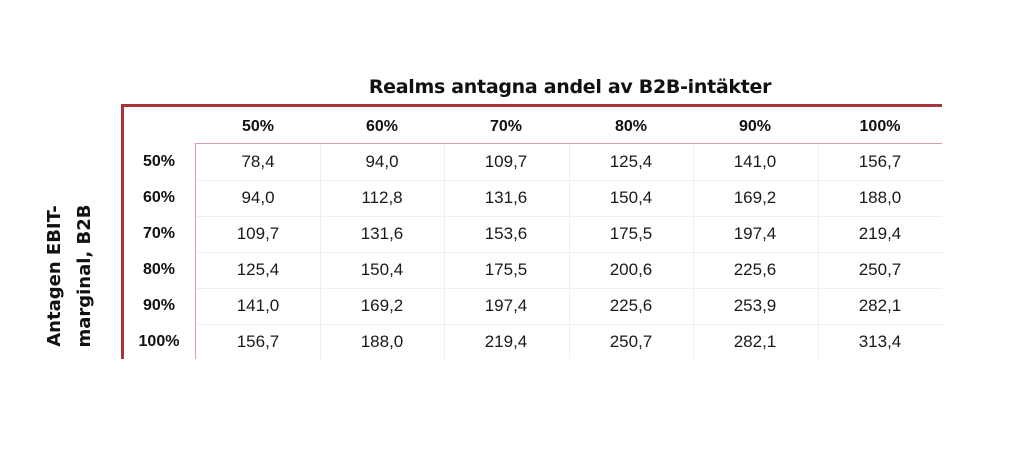  I want to click on column-header: 90%, so click(755, 126).